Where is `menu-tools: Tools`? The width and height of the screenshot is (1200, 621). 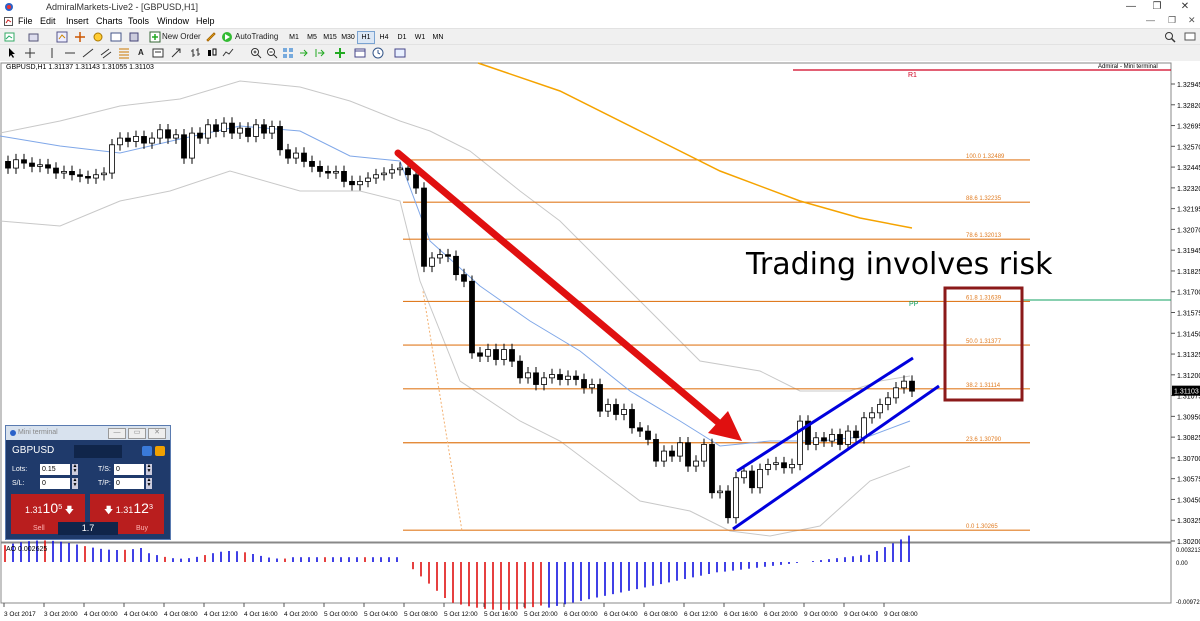
menu-tools: Tools is located at coordinates (139, 21).